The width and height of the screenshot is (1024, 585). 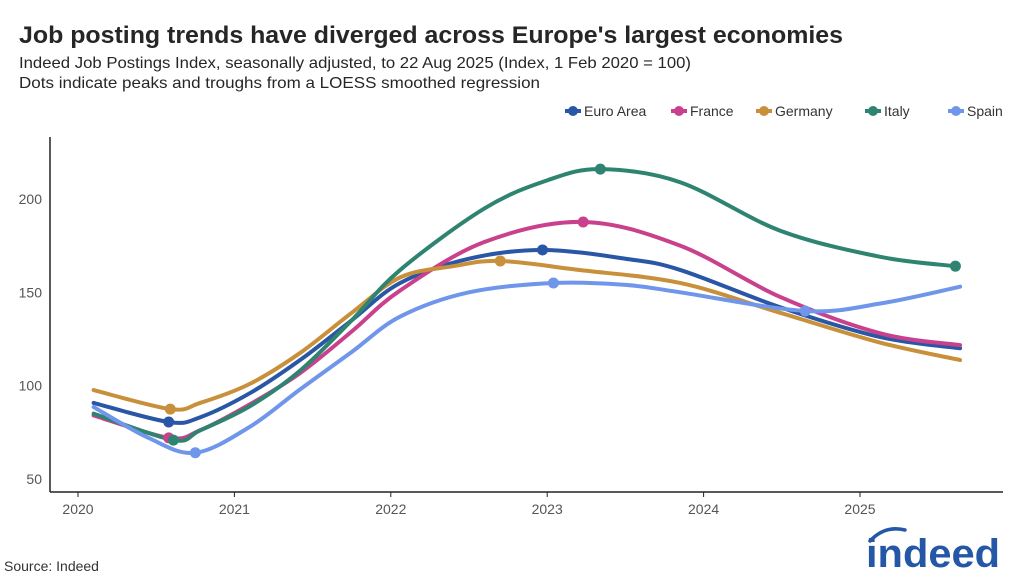 What do you see at coordinates (390, 509) in the screenshot?
I see `x-tick-label: 2022` at bounding box center [390, 509].